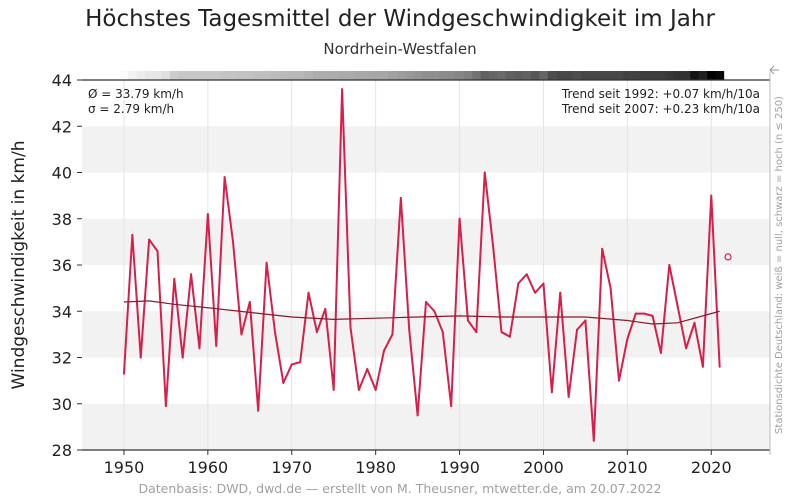 This screenshot has height=500, width=800. I want to click on density-cell-1961, so click(216, 75).